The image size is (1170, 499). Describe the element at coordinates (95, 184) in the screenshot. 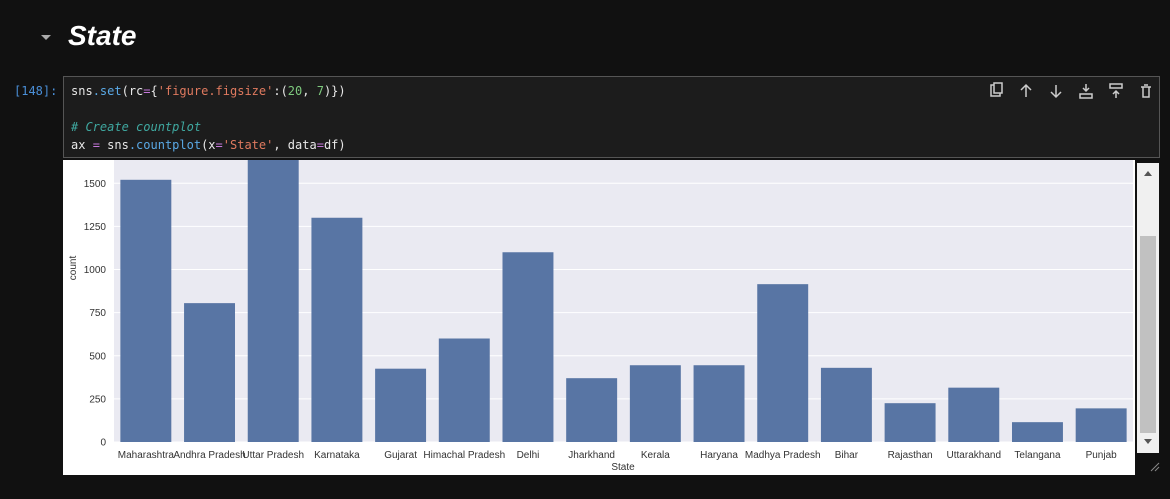

I see `y-tick-label: 1500` at that location.